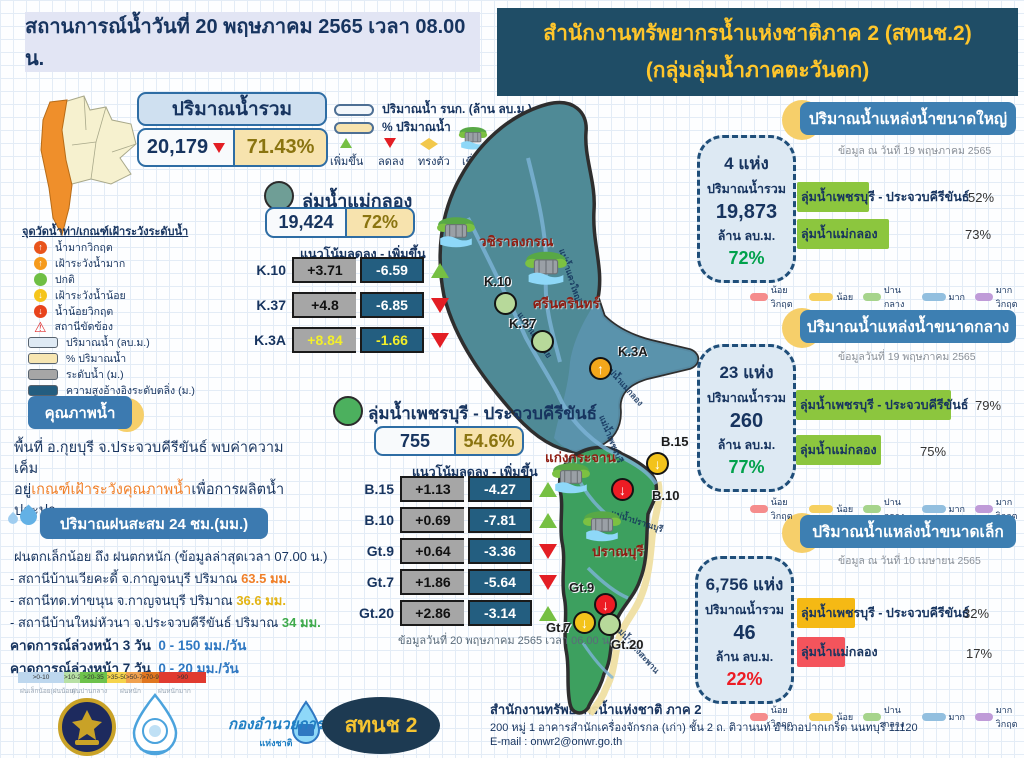 This screenshot has height=758, width=1024. Describe the element at coordinates (150, 677) in the screenshot. I see `rain-scale-segment: >70-90` at that location.